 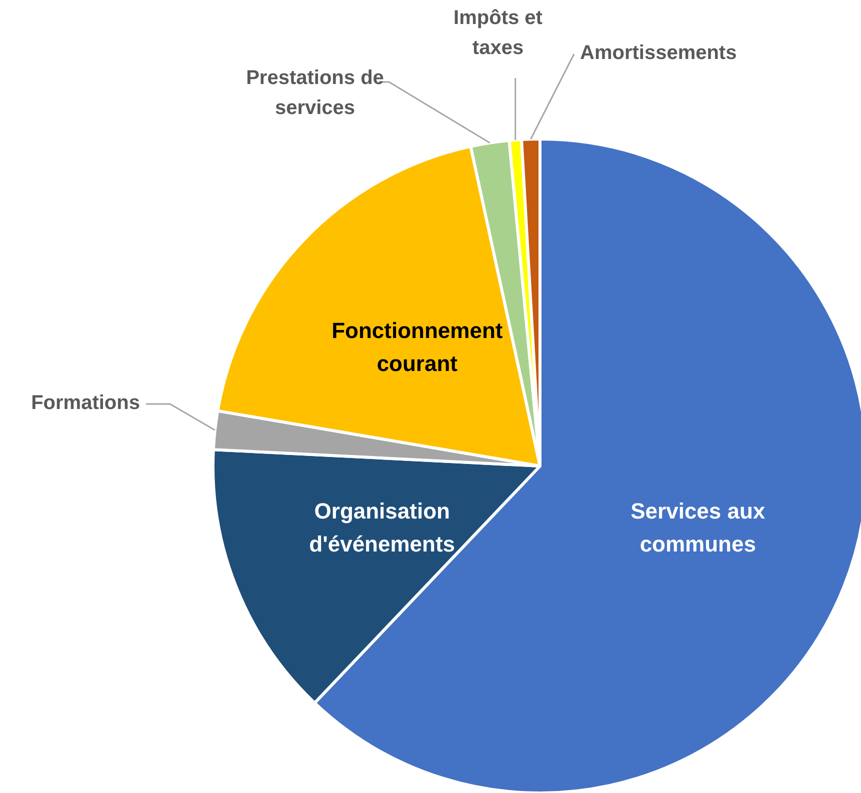 What do you see at coordinates (498, 33) in the screenshot?
I see `slice-label: Impôts et taxes` at bounding box center [498, 33].